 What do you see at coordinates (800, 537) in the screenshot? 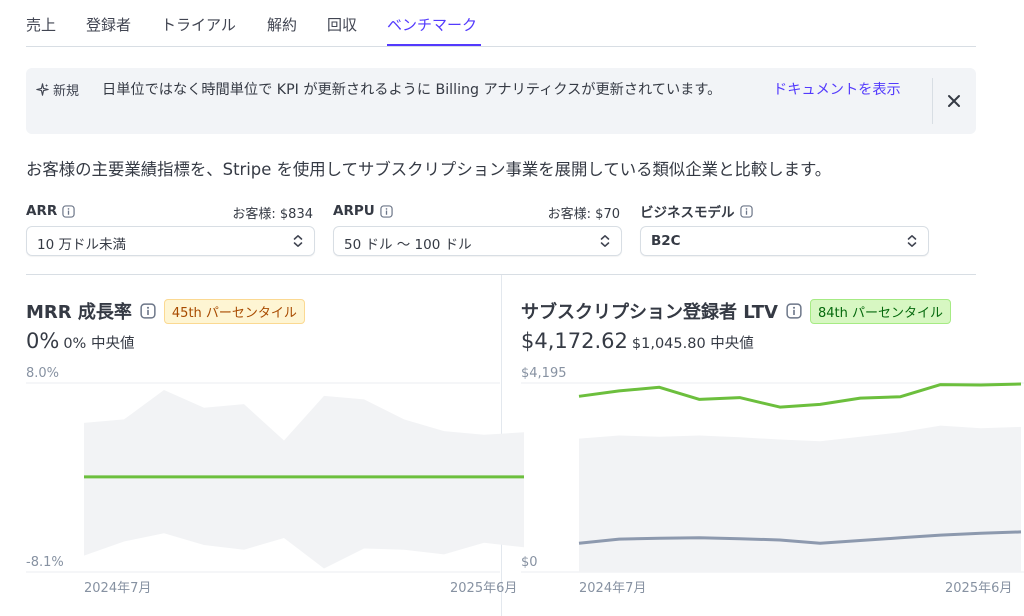
I see `ltv-median-line` at bounding box center [800, 537].